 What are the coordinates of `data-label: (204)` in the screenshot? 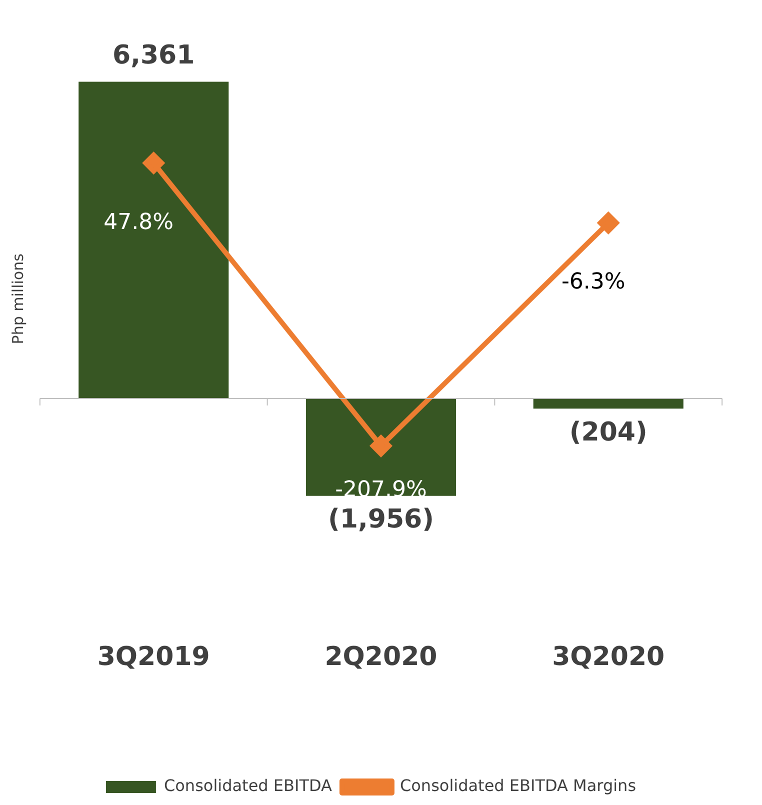 It's located at (608, 432).